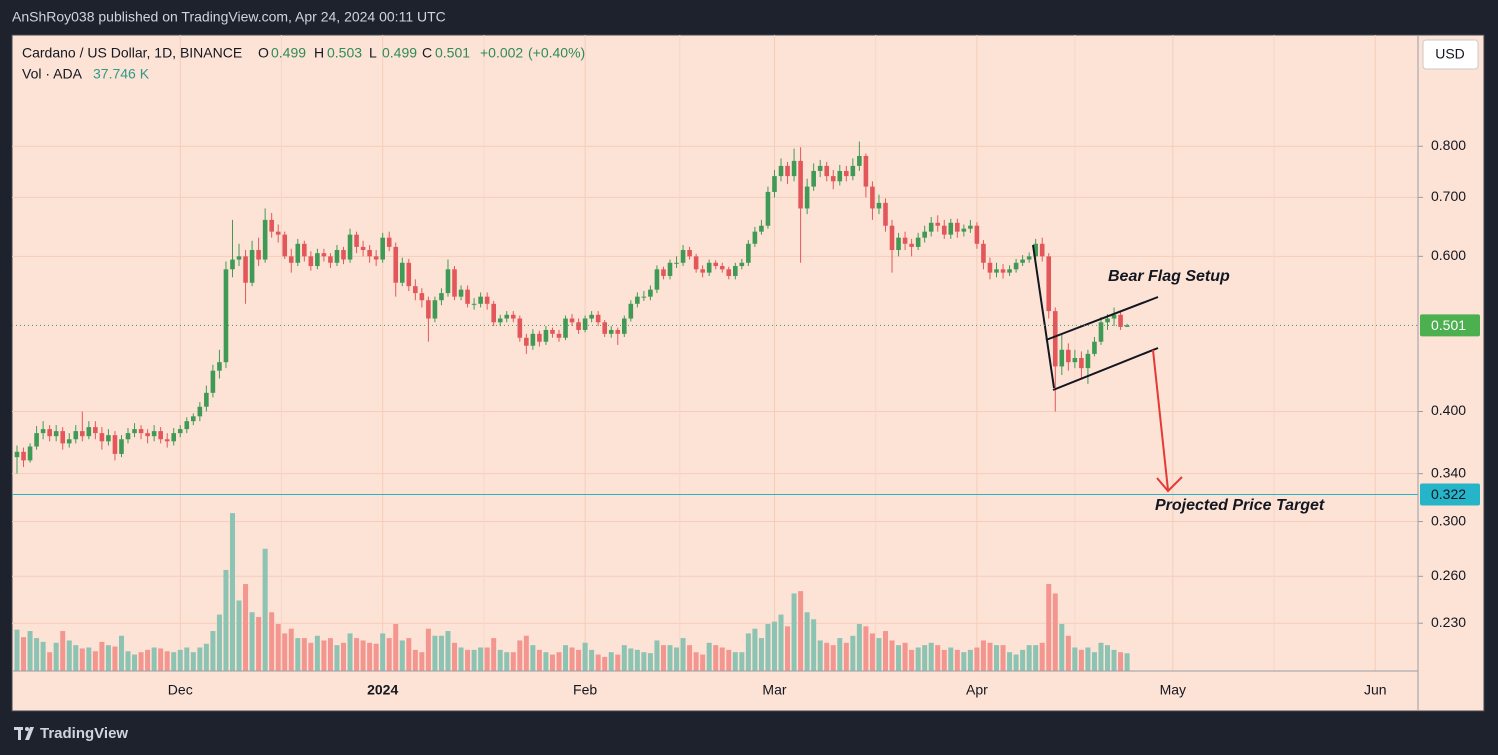 The width and height of the screenshot is (1498, 755). What do you see at coordinates (52, 74) in the screenshot?
I see `volume-title: Vol · ADA` at bounding box center [52, 74].